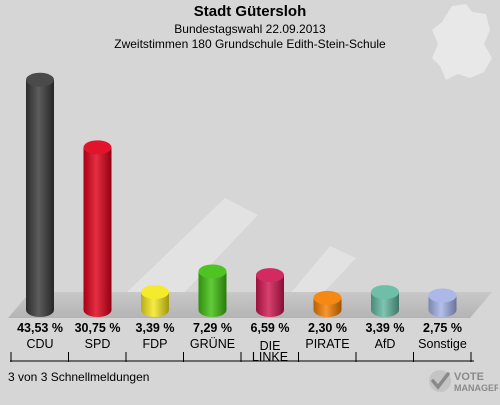 Image resolution: width=500 pixels, height=405 pixels. I want to click on footer-text: 3 von 3 Schnellmeldungen, so click(79, 377).